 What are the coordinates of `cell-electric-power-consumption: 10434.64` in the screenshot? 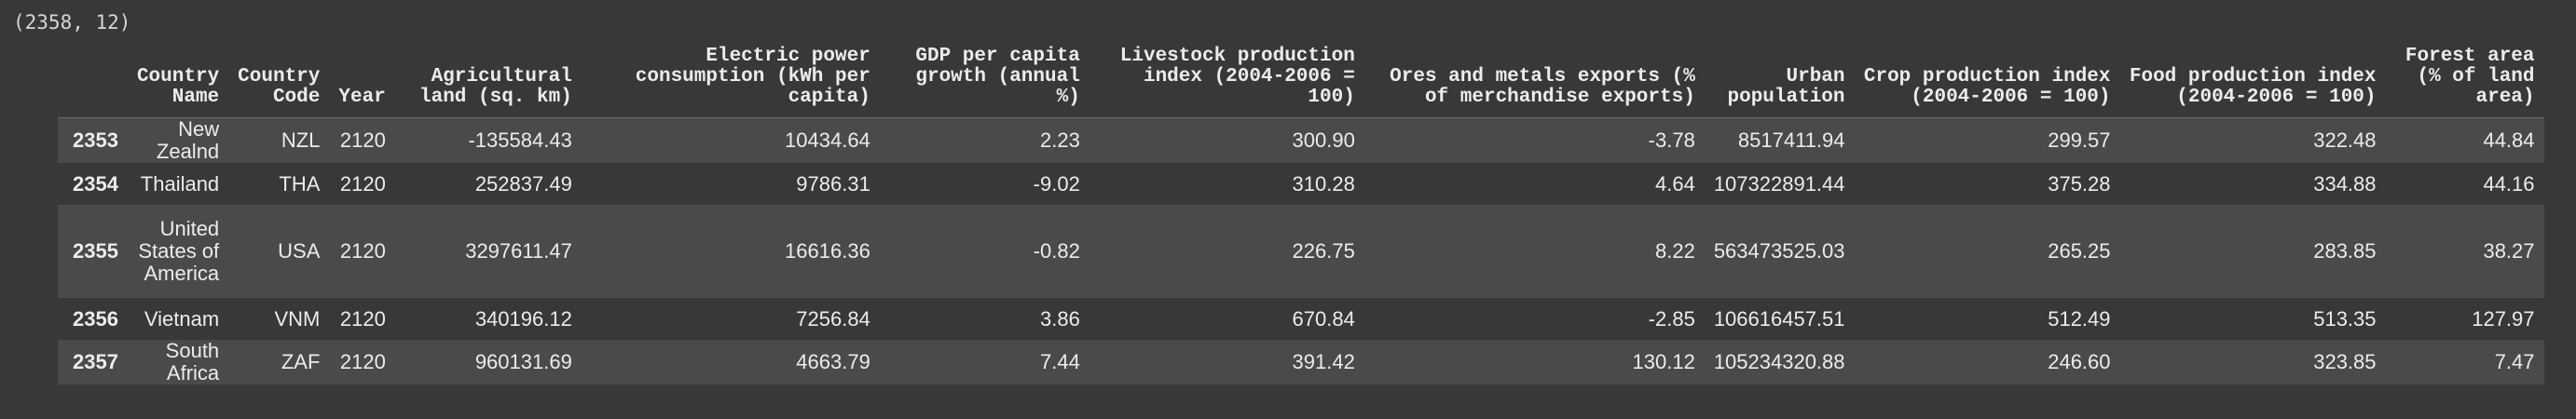 It's located at (827, 140).